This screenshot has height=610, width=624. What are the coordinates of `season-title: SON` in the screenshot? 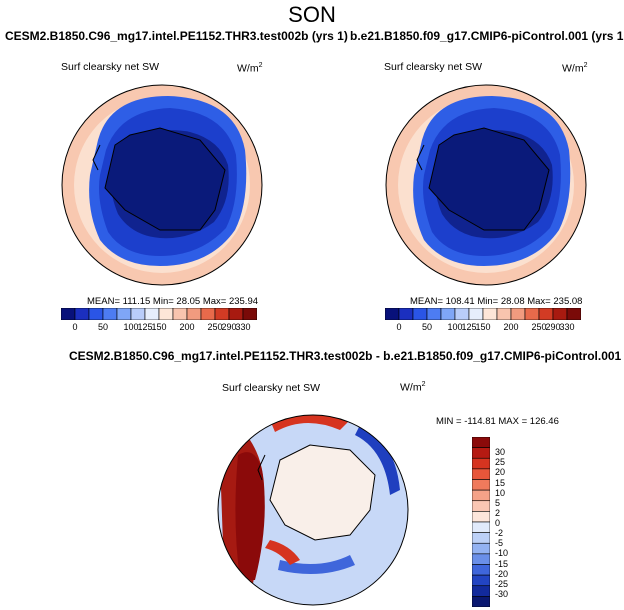 It's located at (312, 14).